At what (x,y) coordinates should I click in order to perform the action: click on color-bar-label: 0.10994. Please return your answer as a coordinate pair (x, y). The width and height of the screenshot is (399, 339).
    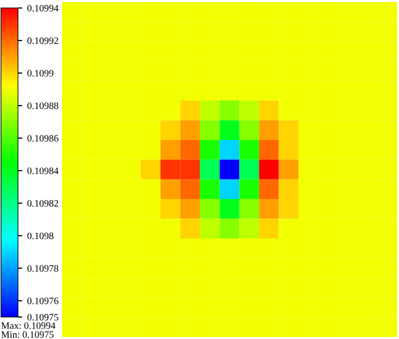
    Looking at the image, I should click on (42, 8).